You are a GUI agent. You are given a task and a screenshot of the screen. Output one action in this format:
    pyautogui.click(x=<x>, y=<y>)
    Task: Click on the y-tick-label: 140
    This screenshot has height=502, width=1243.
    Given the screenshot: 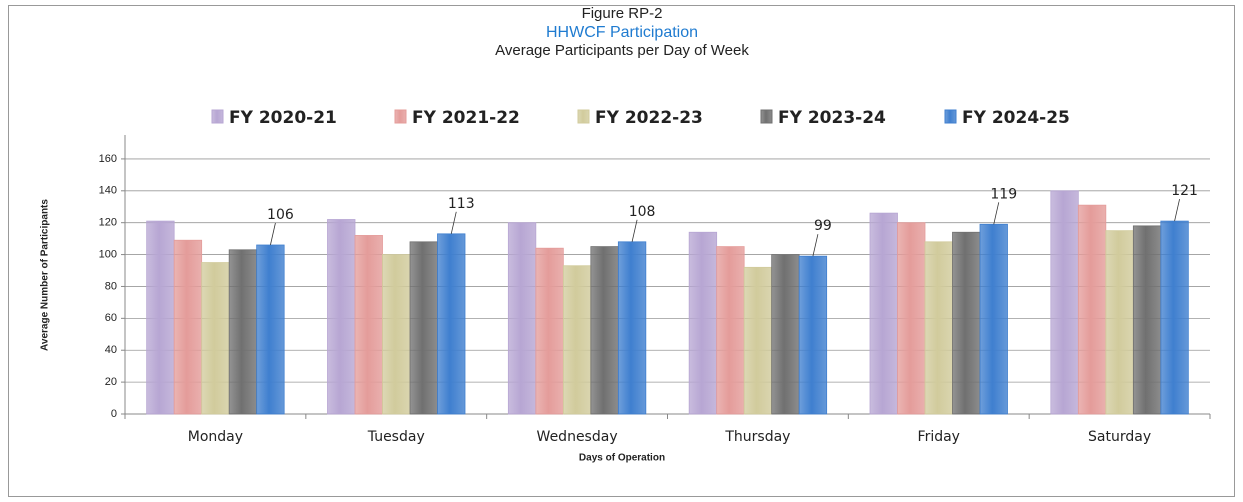 What is the action you would take?
    pyautogui.click(x=108, y=191)
    